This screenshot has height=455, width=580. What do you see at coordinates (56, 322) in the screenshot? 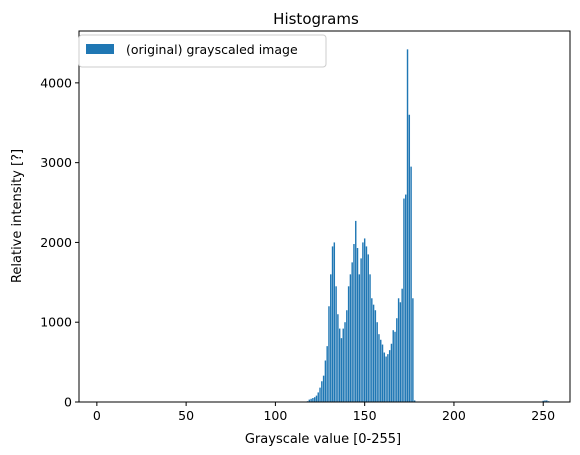
I see `y-tick-label: 1000` at bounding box center [56, 322].